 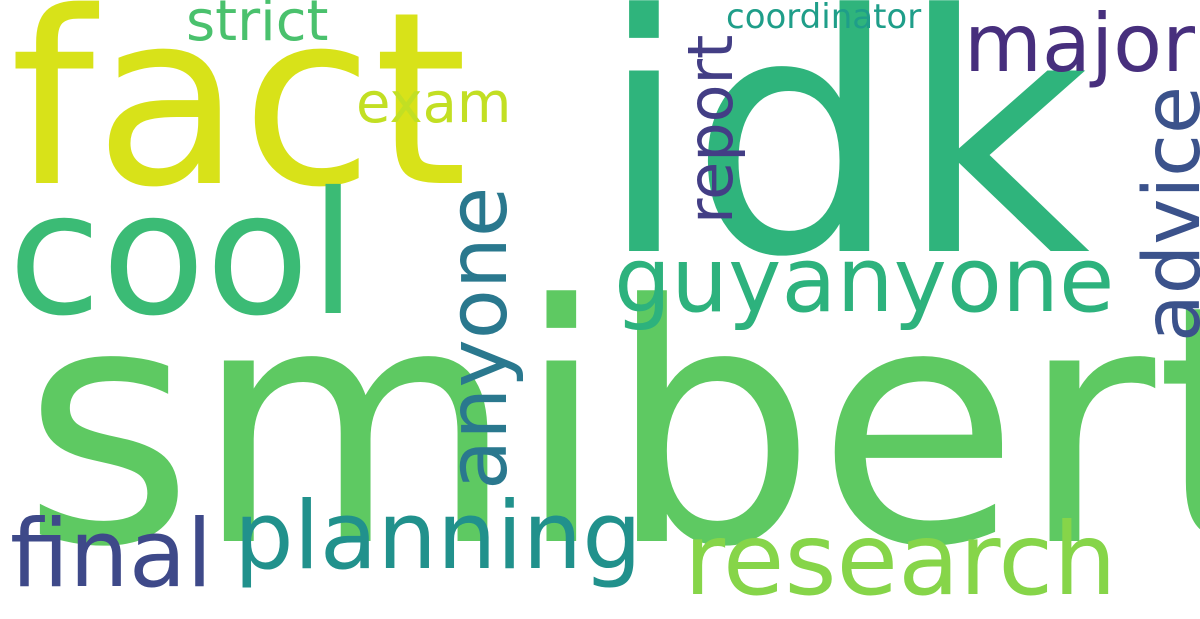 I want to click on word-exam: exam, so click(x=434, y=103).